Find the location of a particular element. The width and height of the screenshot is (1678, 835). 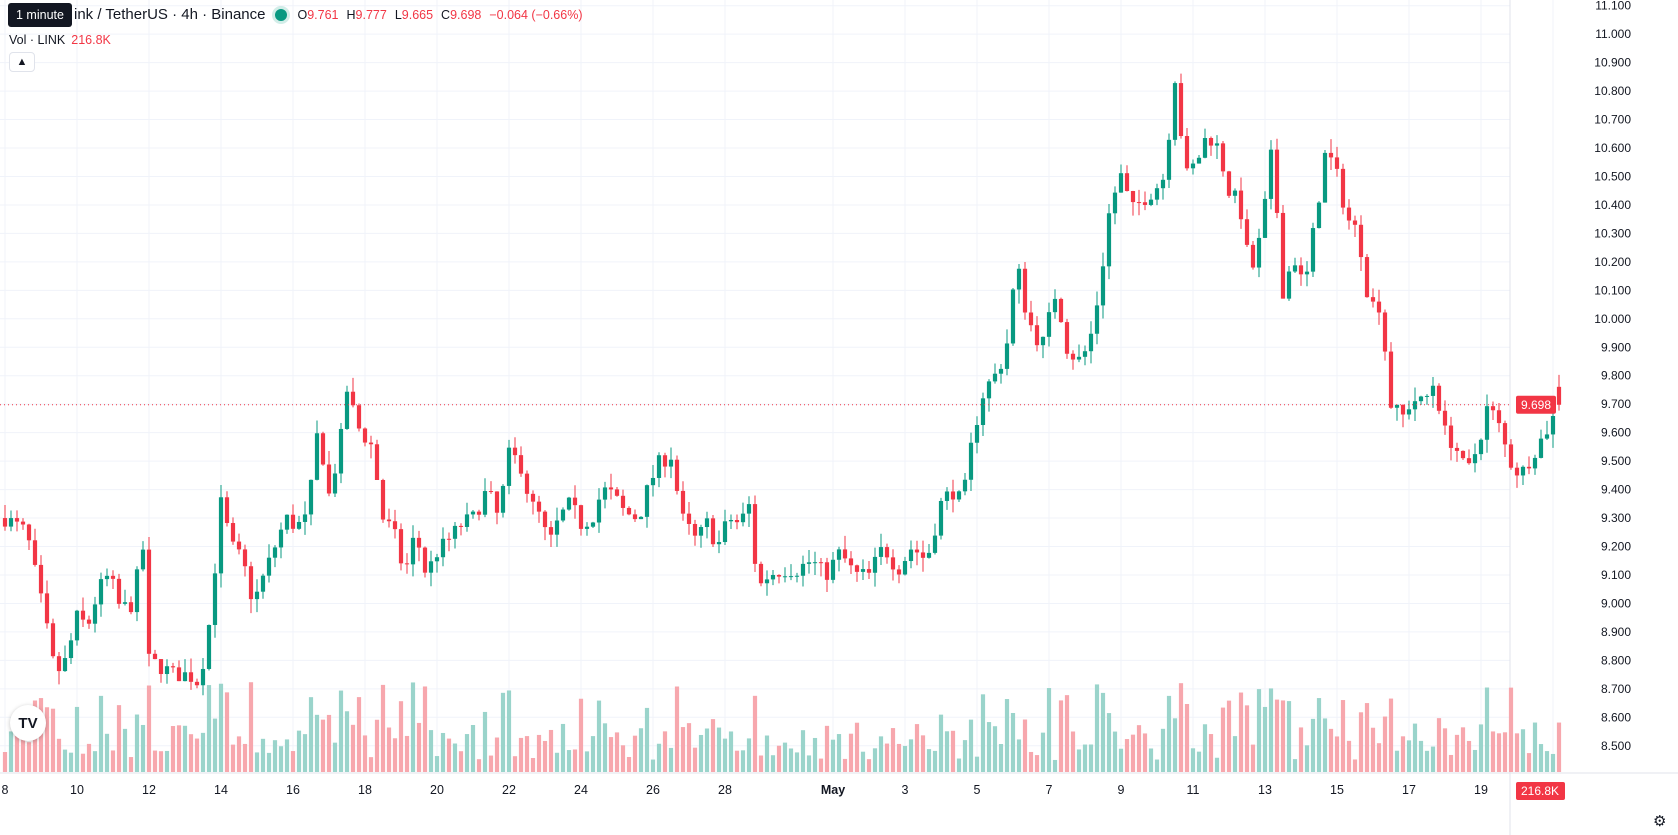

market-status-icon is located at coordinates (281, 14).